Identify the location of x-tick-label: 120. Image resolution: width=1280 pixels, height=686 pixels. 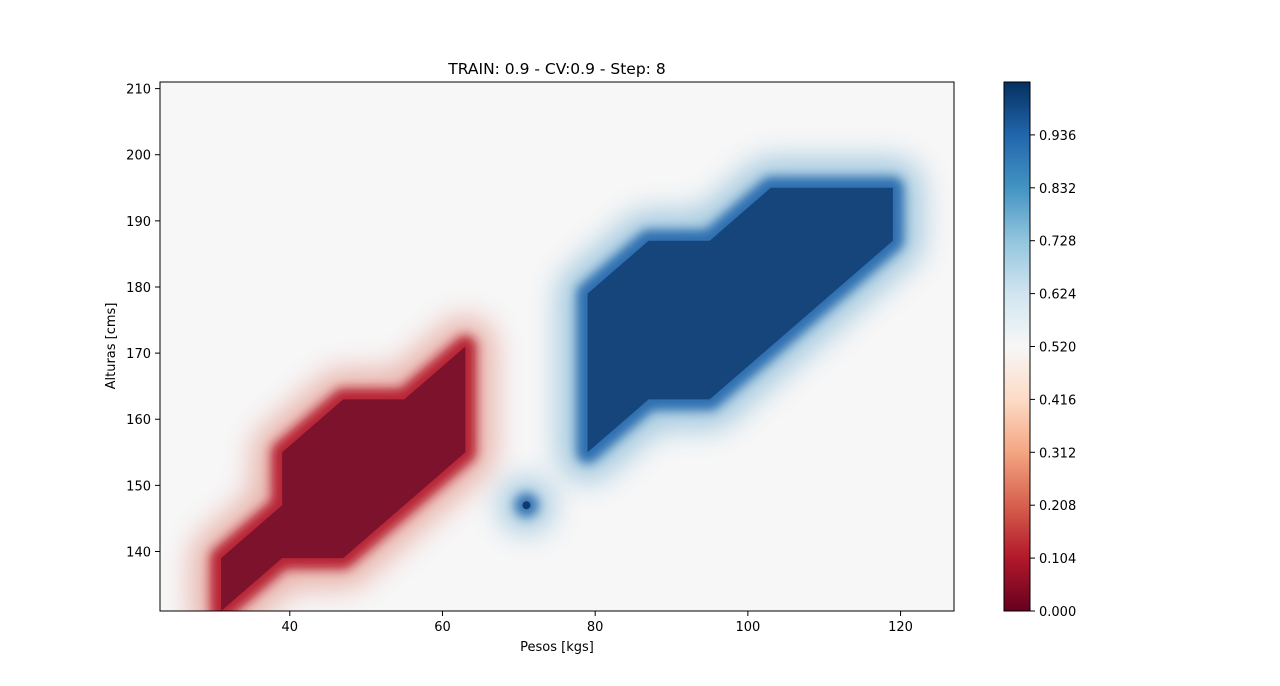
(900, 627).